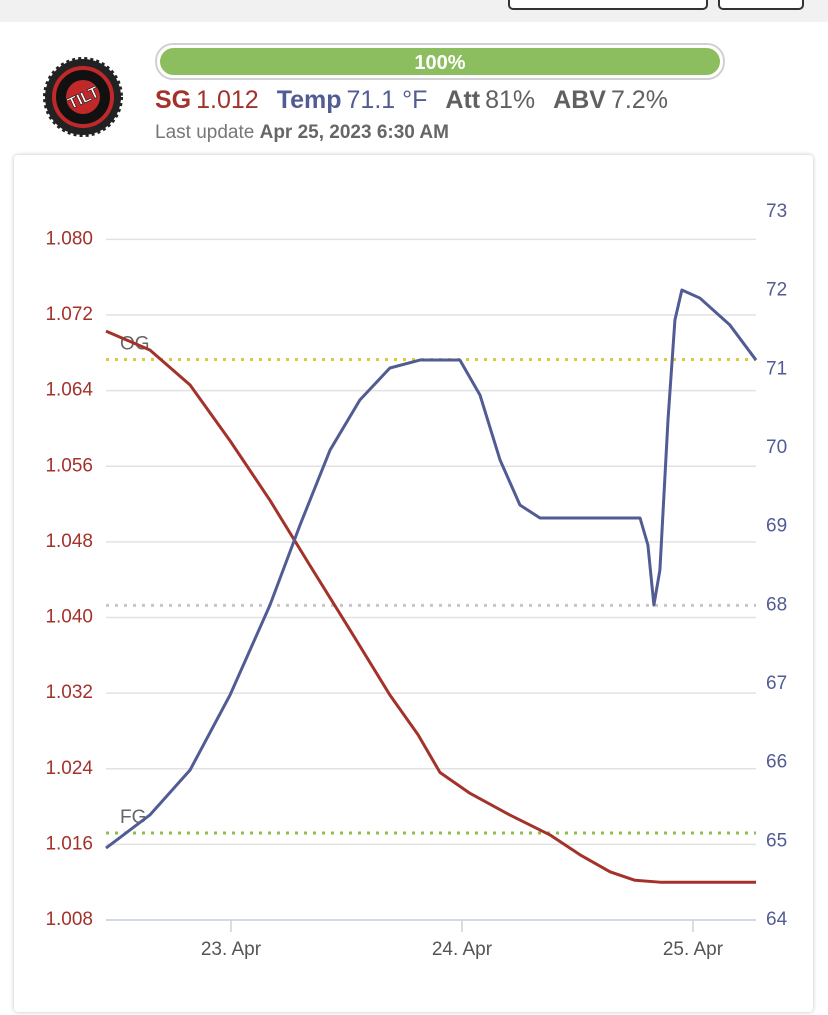 The height and width of the screenshot is (1015, 828). Describe the element at coordinates (69, 919) in the screenshot. I see `y-tick-label: 1.008` at that location.